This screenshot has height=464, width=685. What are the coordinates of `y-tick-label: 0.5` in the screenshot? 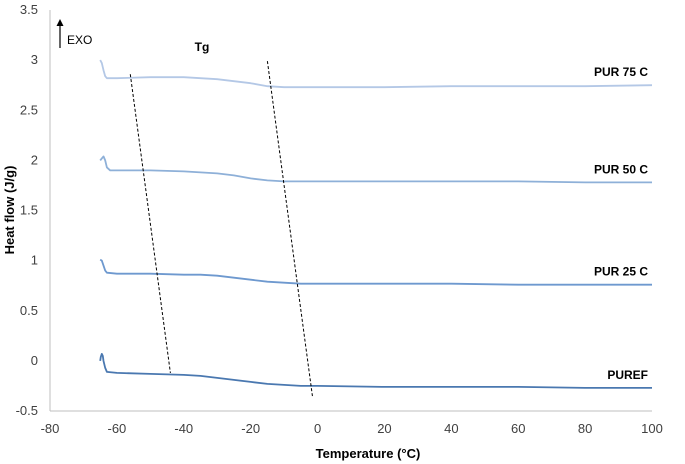 It's located at (29, 310).